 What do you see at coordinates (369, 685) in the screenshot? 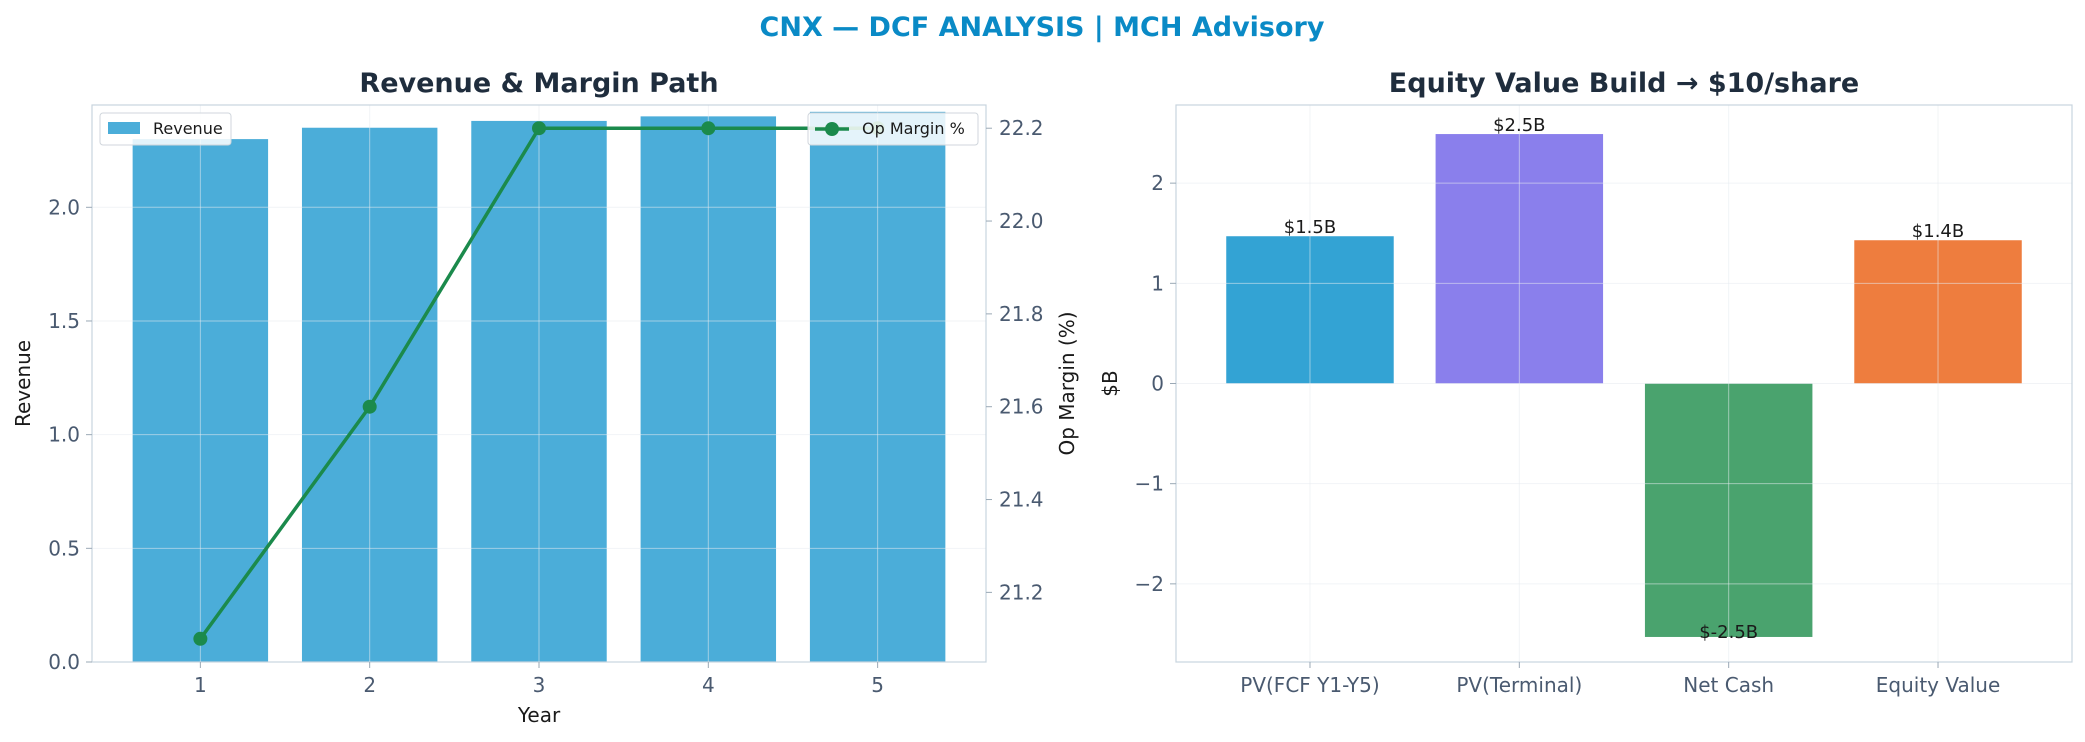
I see `x-tick-label: 2` at bounding box center [369, 685].